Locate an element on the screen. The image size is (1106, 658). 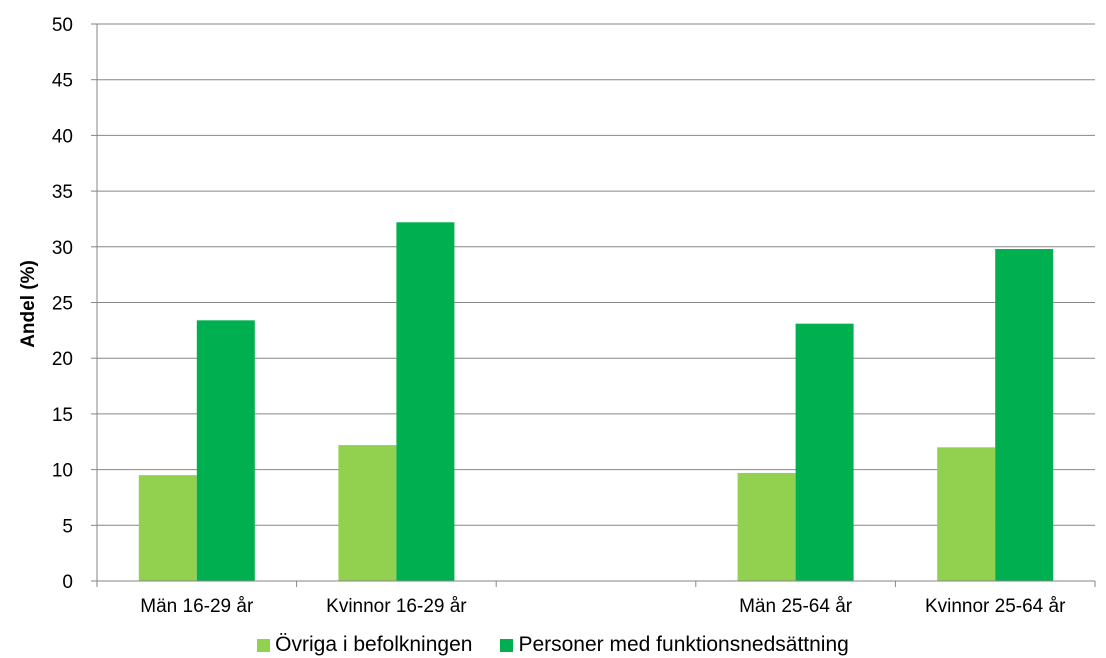
y-tick-label: 30 is located at coordinates (62, 248).